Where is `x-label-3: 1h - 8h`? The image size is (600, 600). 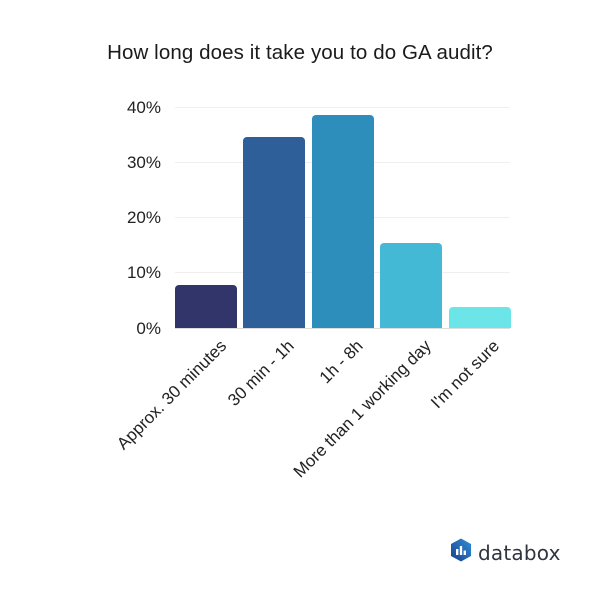 x-label-3: 1h - 8h is located at coordinates (341, 362).